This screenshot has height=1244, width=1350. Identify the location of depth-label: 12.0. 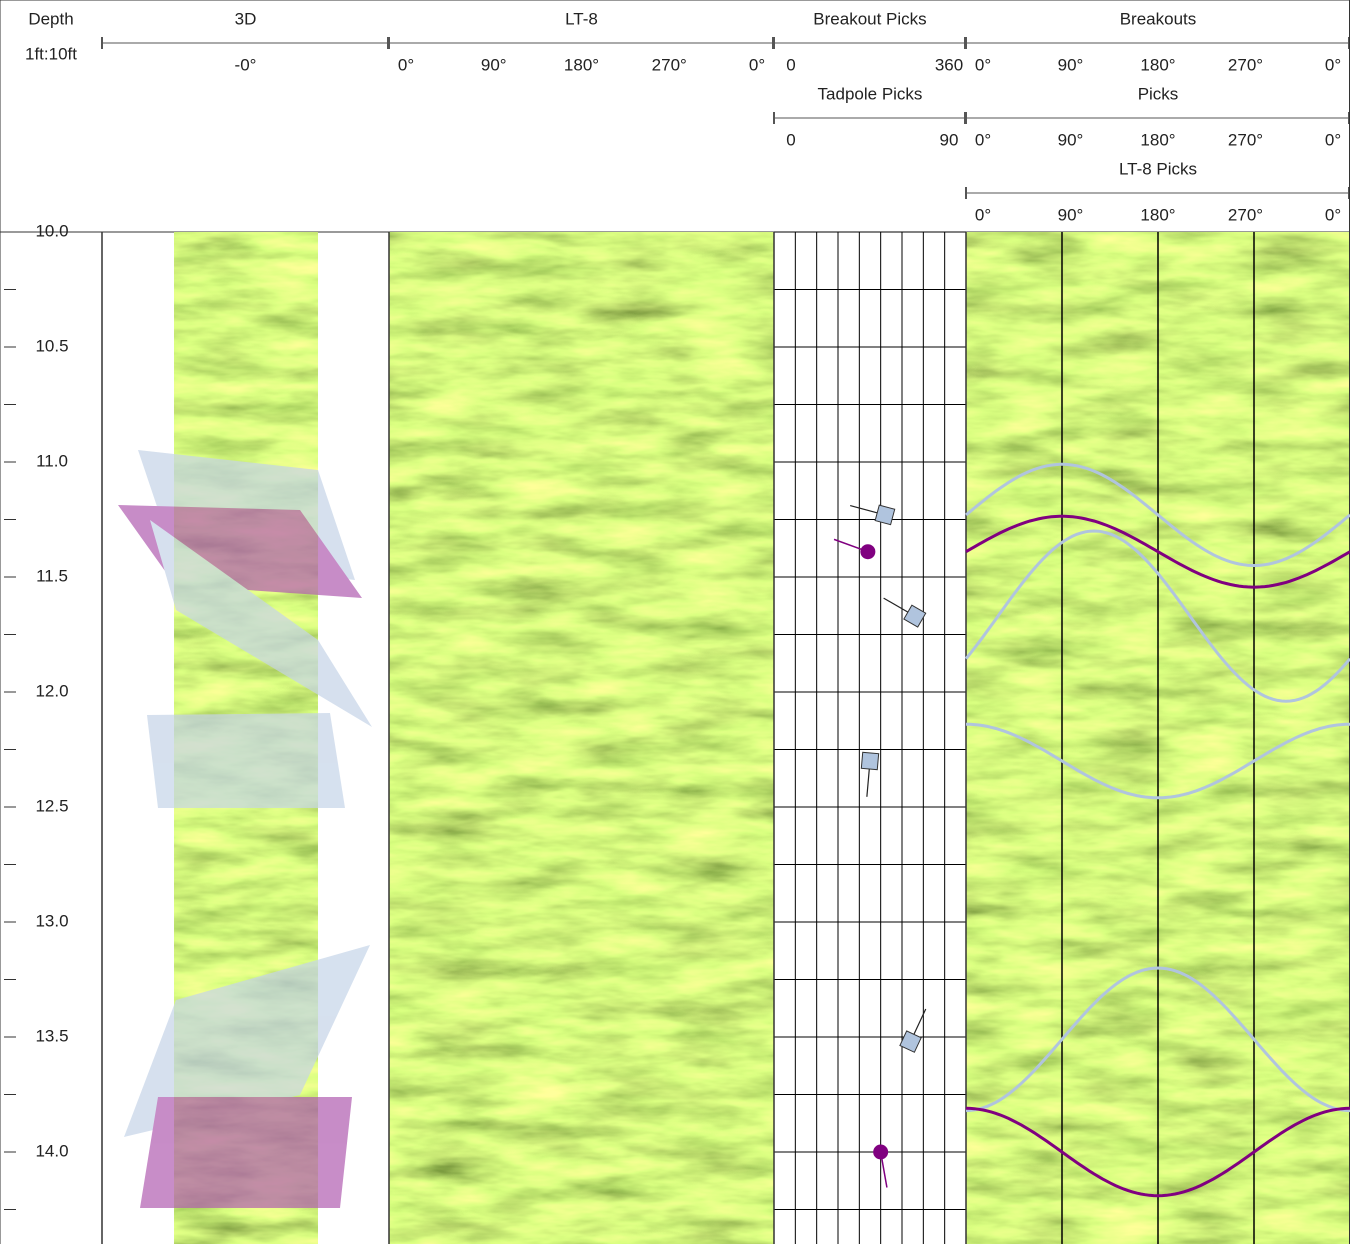
(51, 690).